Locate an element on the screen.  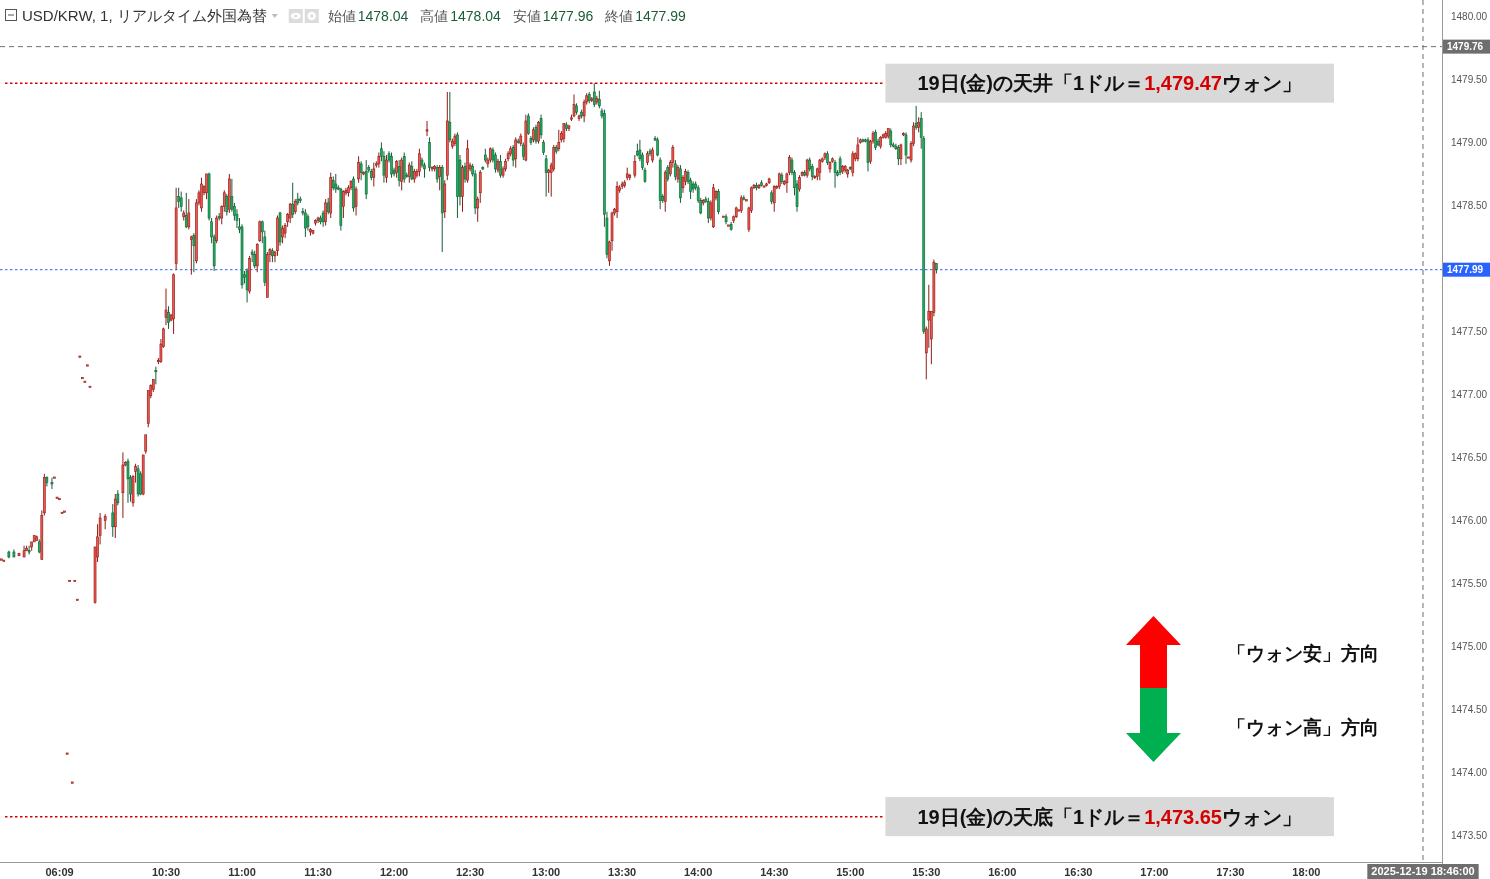
x-tick-label: 16:30 is located at coordinates (1078, 872).